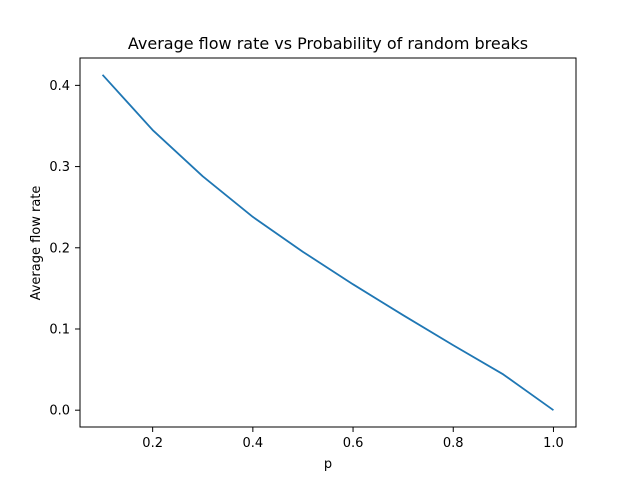  What do you see at coordinates (36, 243) in the screenshot?
I see `y-axis-label: Average flow rate` at bounding box center [36, 243].